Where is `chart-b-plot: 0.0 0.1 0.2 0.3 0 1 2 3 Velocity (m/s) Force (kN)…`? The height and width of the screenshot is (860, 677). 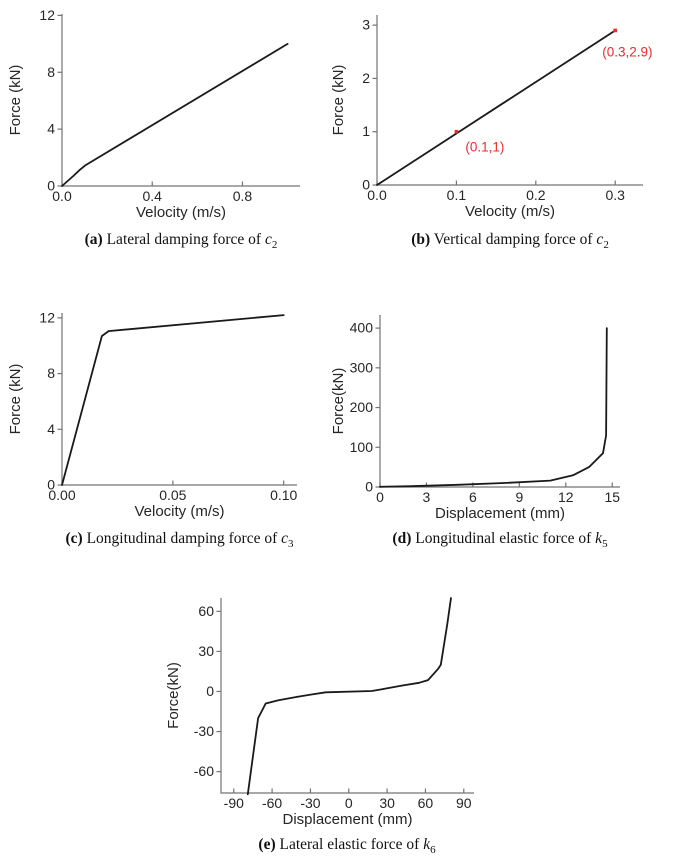 chart-b-plot: 0.0 0.1 0.2 0.3 0 1 2 3 Velocity (m/s) Force (kN)… is located at coordinates (491, 117).